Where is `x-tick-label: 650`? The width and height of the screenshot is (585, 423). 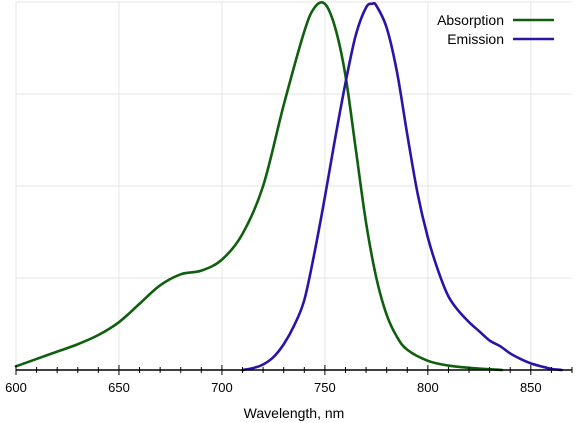 x-tick-label: 650 is located at coordinates (119, 387).